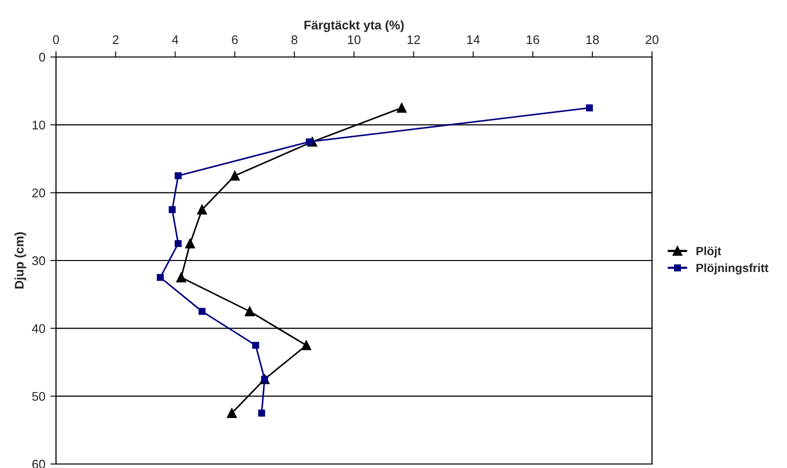  I want to click on y-tick-label: 0, so click(42, 57).